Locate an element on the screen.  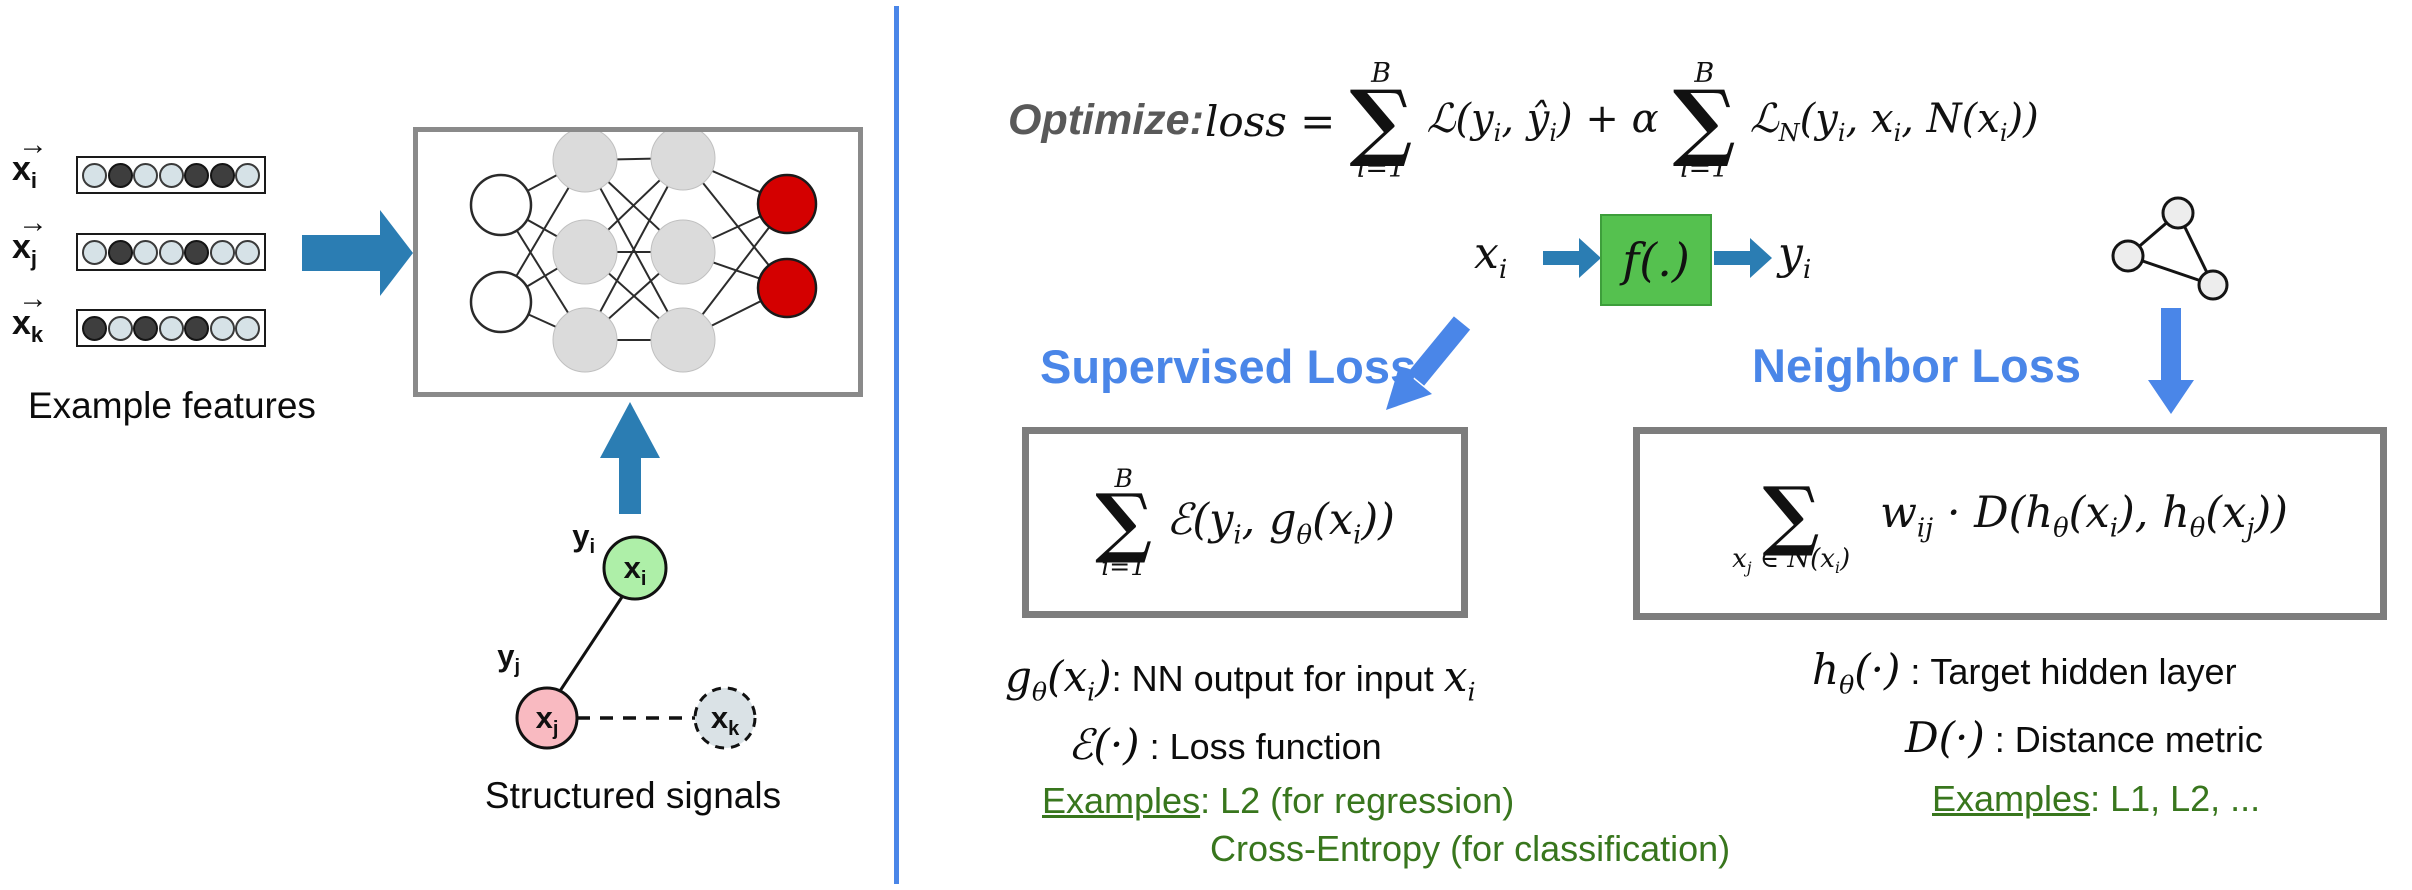
feature-vector-label-xj: → xj is located at coordinates (30, 238).